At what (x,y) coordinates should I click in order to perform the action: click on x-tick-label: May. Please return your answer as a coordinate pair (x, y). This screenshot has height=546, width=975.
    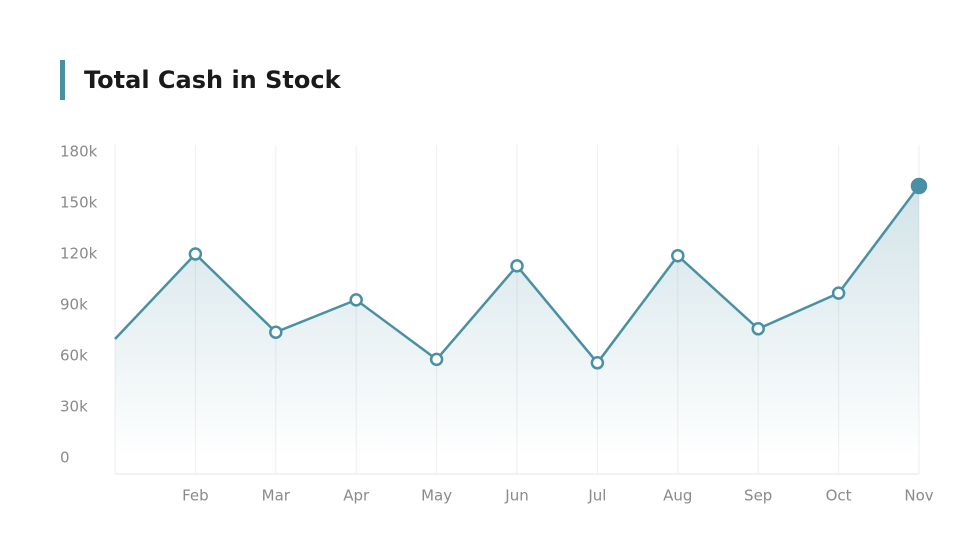
    Looking at the image, I should click on (436, 496).